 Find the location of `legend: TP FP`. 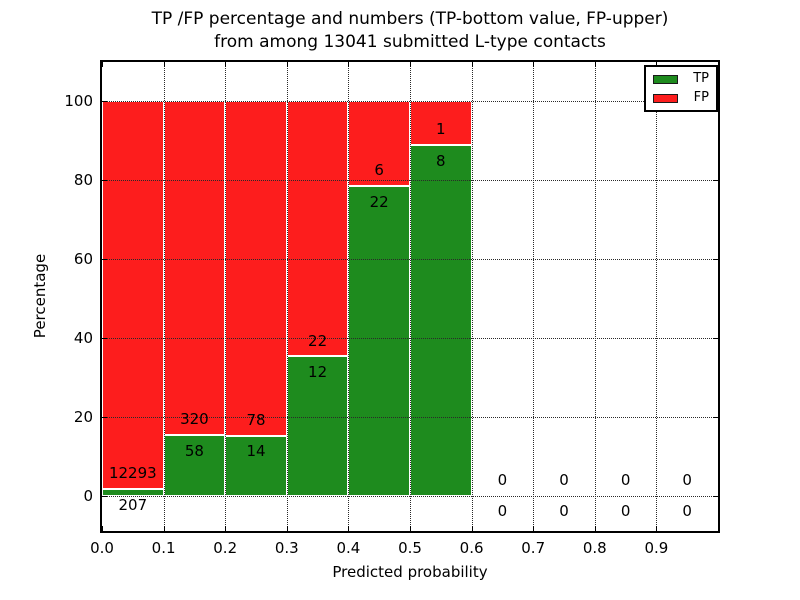

legend: TP FP is located at coordinates (681, 88).